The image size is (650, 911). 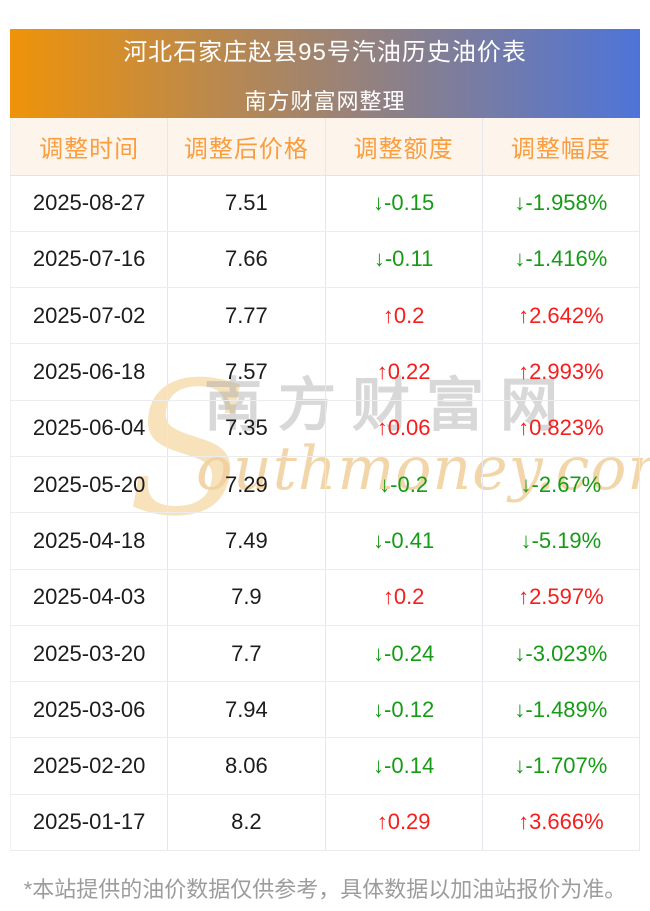 I want to click on table-header-row: 调整时间 调整后价格 调整额度 调整幅度, so click(x=325, y=147).